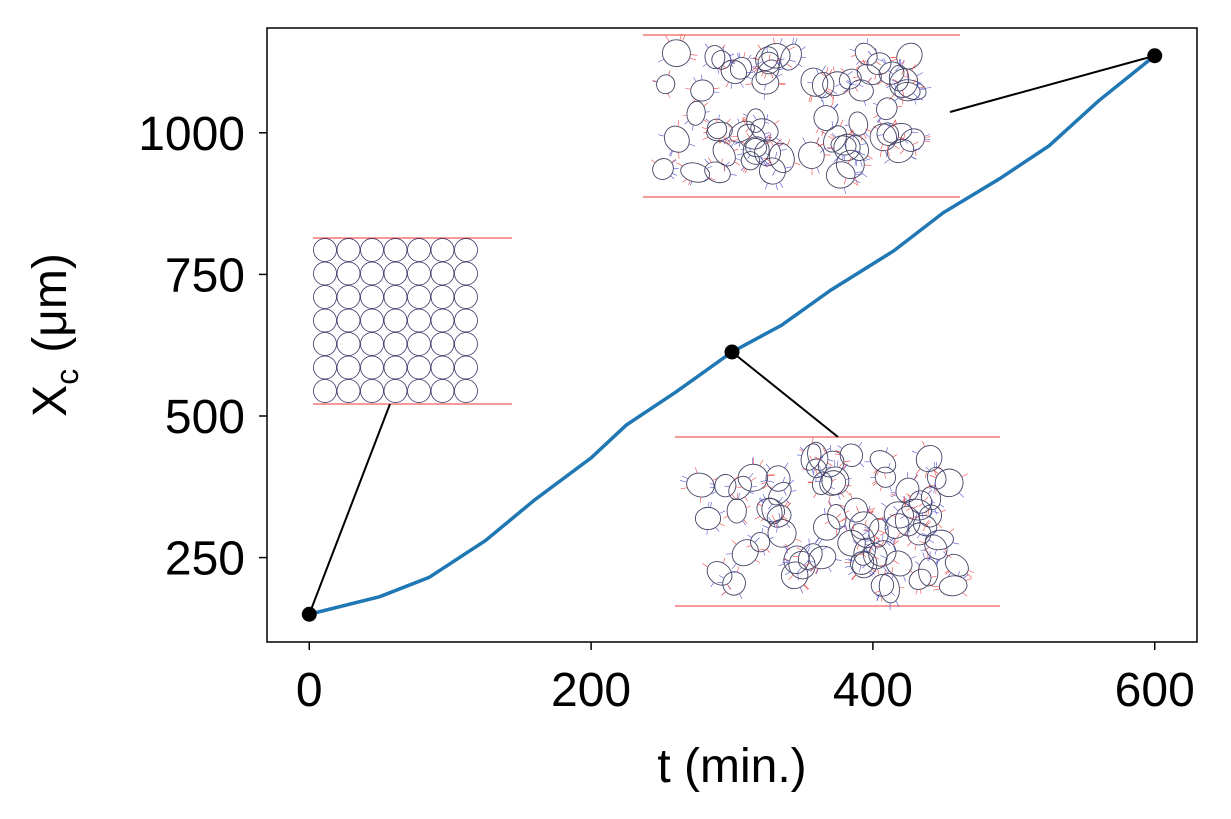 The image size is (1231, 819). What do you see at coordinates (50, 401) in the screenshot?
I see `y-label-main: X` at bounding box center [50, 401].